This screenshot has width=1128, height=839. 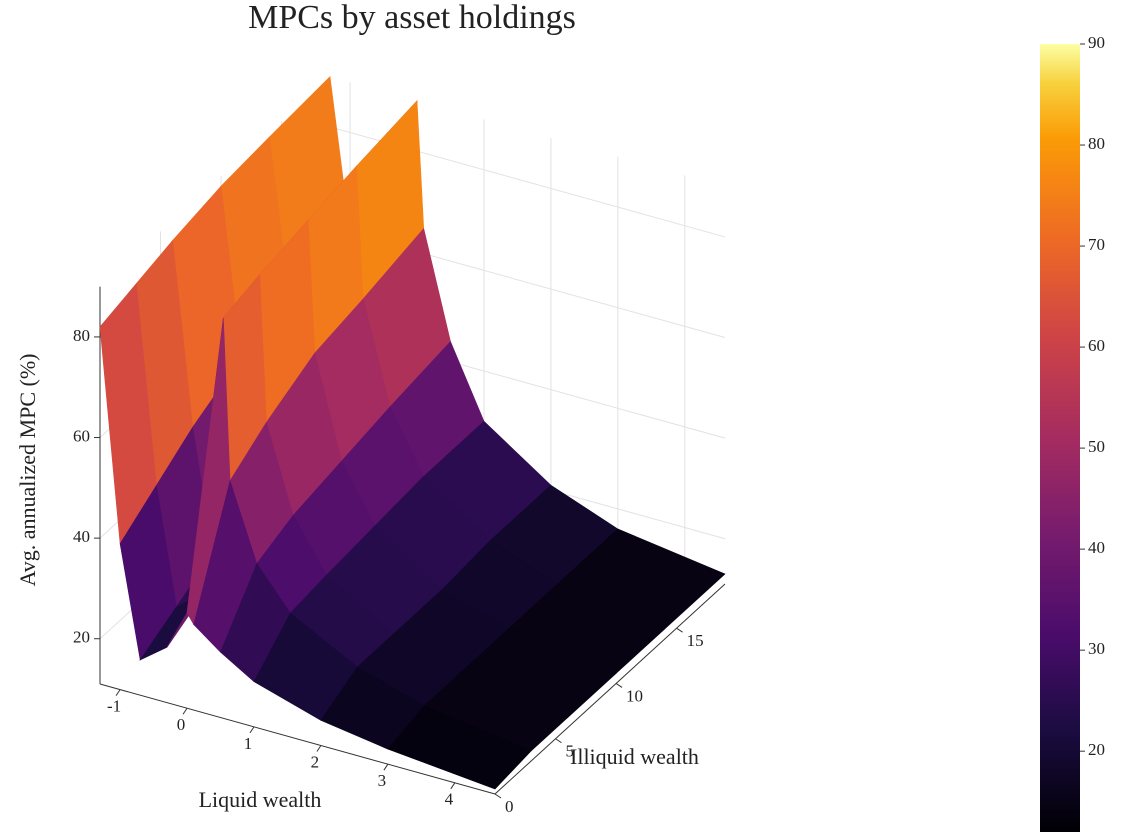 I want to click on x-tick-label: 2, so click(x=315, y=761).